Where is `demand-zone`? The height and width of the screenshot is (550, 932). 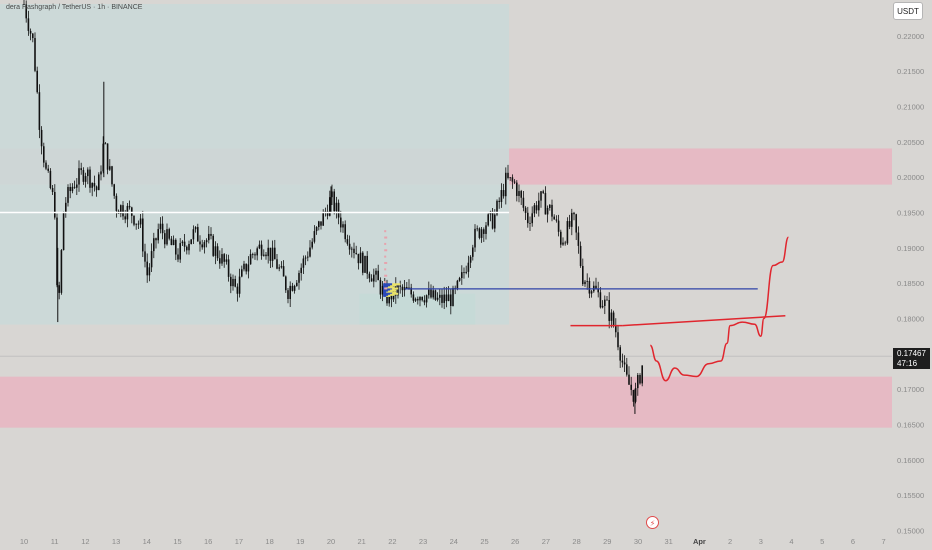 demand-zone is located at coordinates (446, 402).